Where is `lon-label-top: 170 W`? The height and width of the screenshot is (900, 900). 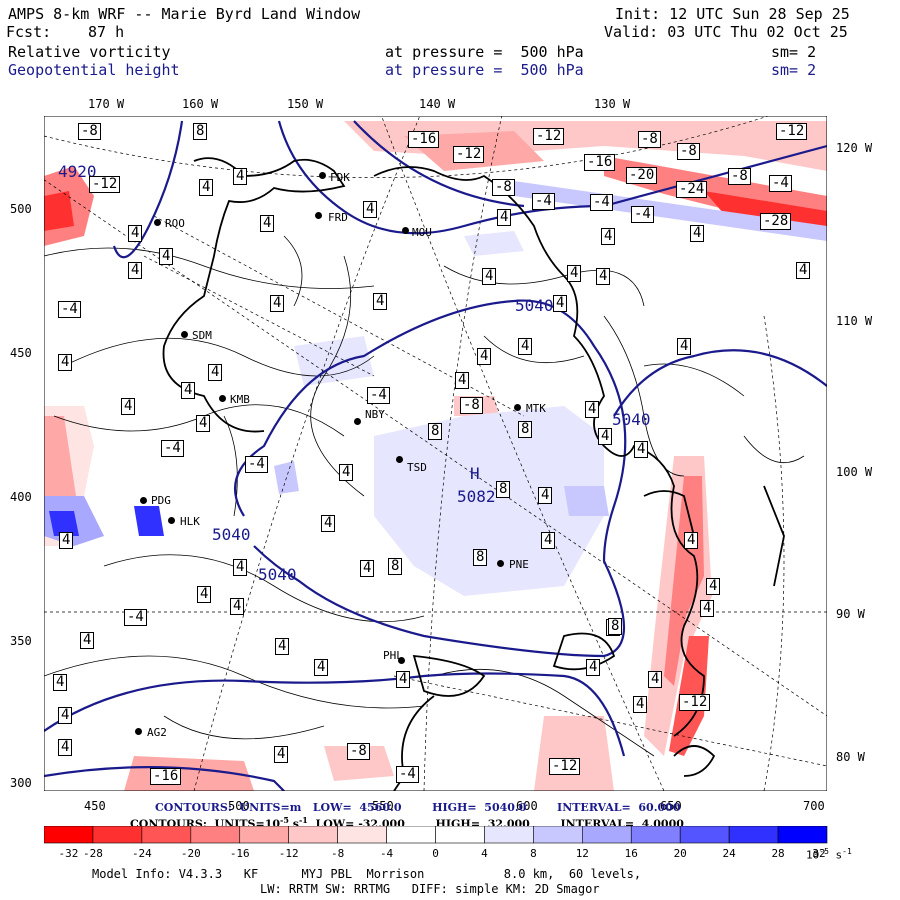
lon-label-top: 170 W is located at coordinates (106, 104).